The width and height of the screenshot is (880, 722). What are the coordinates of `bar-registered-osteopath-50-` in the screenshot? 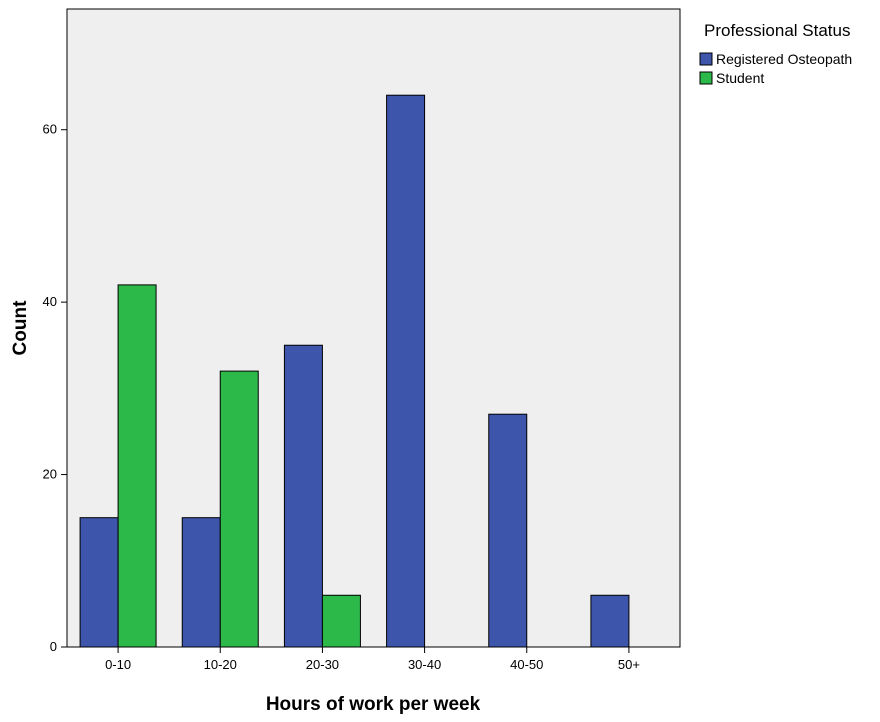 It's located at (610, 621).